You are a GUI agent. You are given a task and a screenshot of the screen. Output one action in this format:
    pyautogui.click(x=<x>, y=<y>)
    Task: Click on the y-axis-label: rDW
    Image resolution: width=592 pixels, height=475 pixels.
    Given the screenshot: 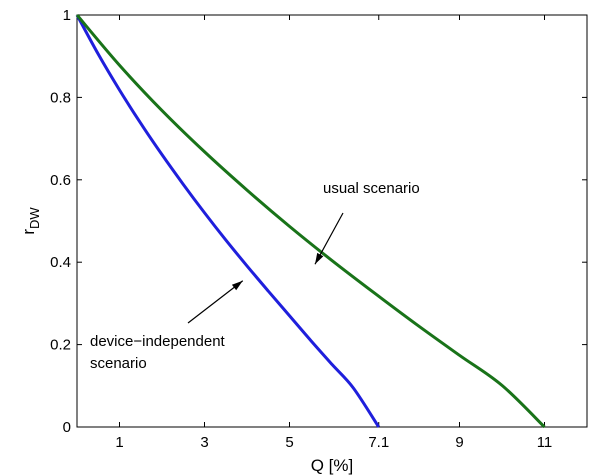 What is the action you would take?
    pyautogui.click(x=30, y=221)
    